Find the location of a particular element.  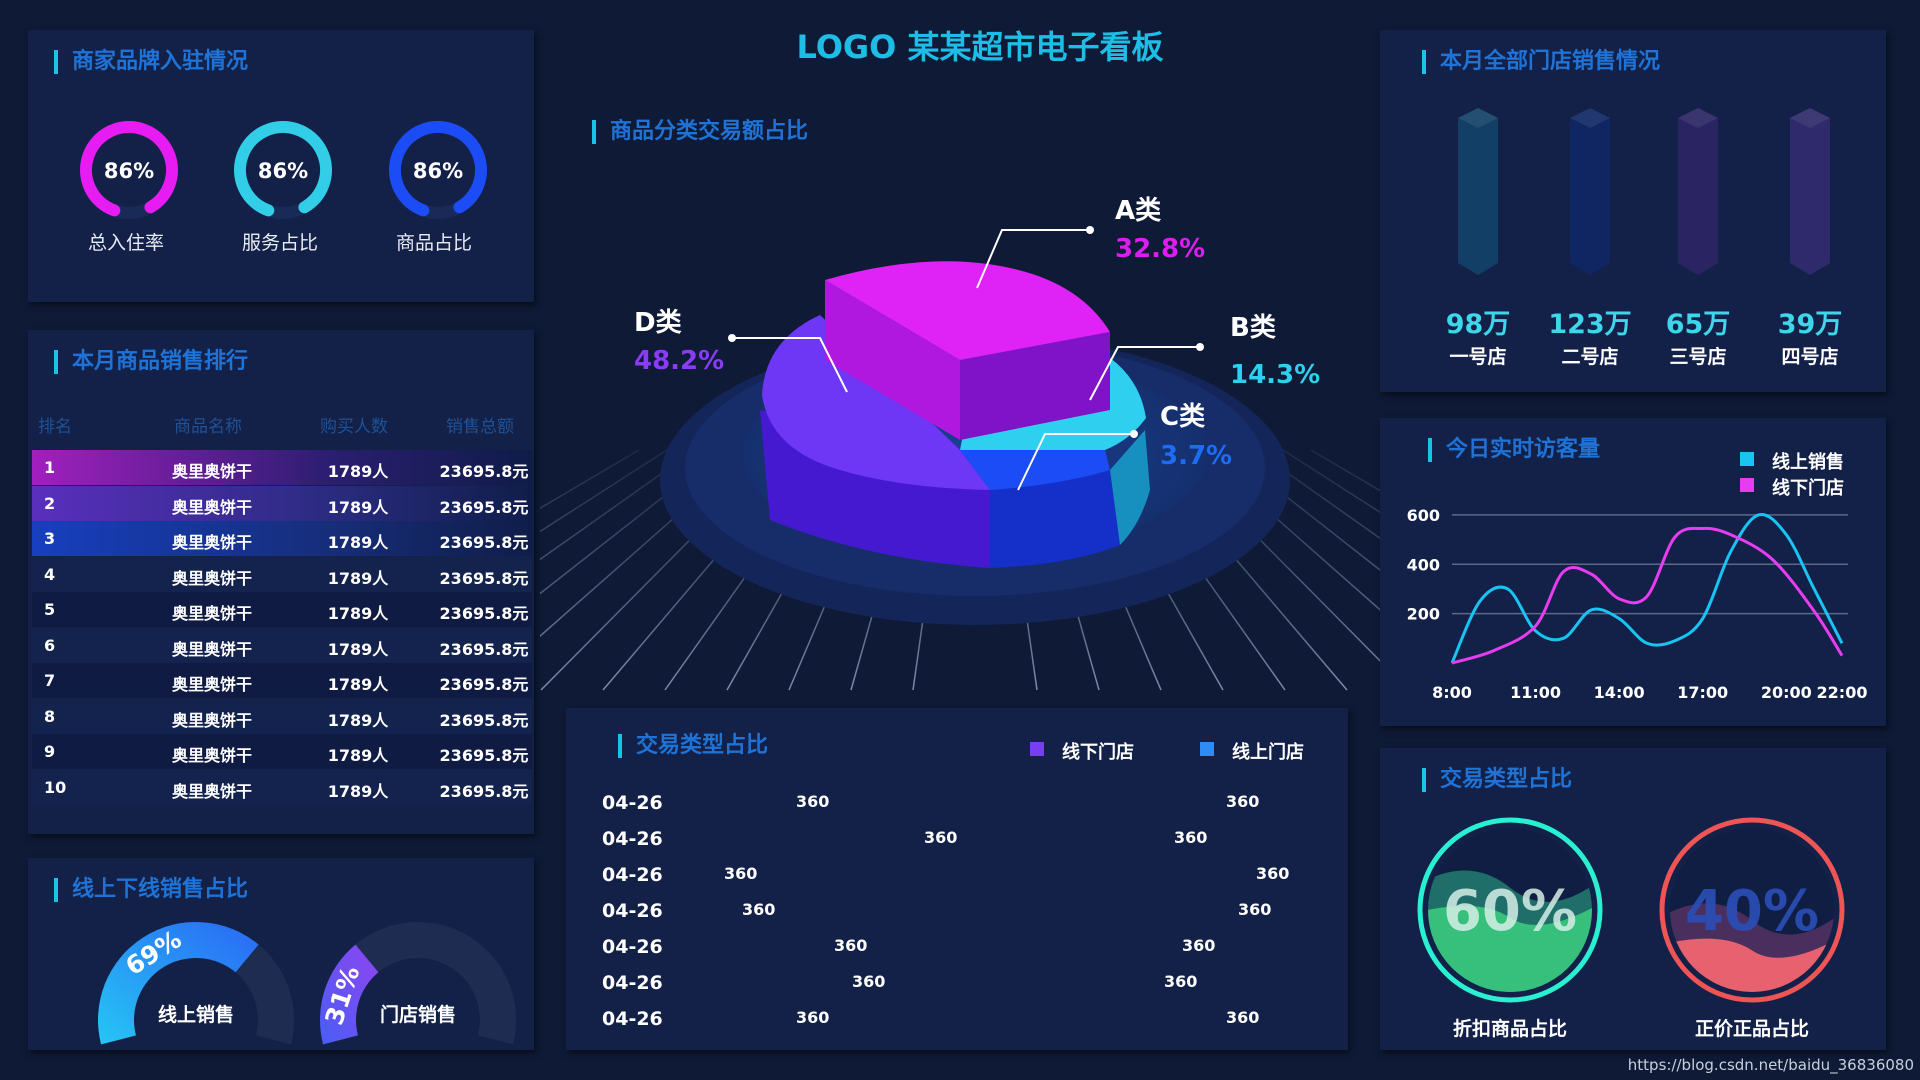

table-row: 3 奥里奥饼干 1789人 23695.8元 is located at coordinates (282, 538).